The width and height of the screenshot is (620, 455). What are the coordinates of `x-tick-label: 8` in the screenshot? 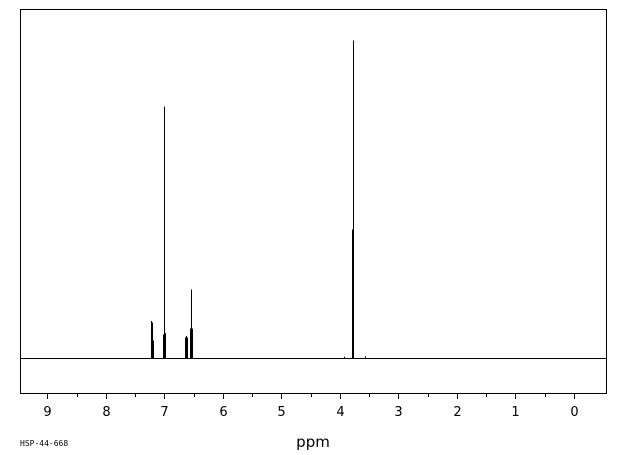 It's located at (106, 412).